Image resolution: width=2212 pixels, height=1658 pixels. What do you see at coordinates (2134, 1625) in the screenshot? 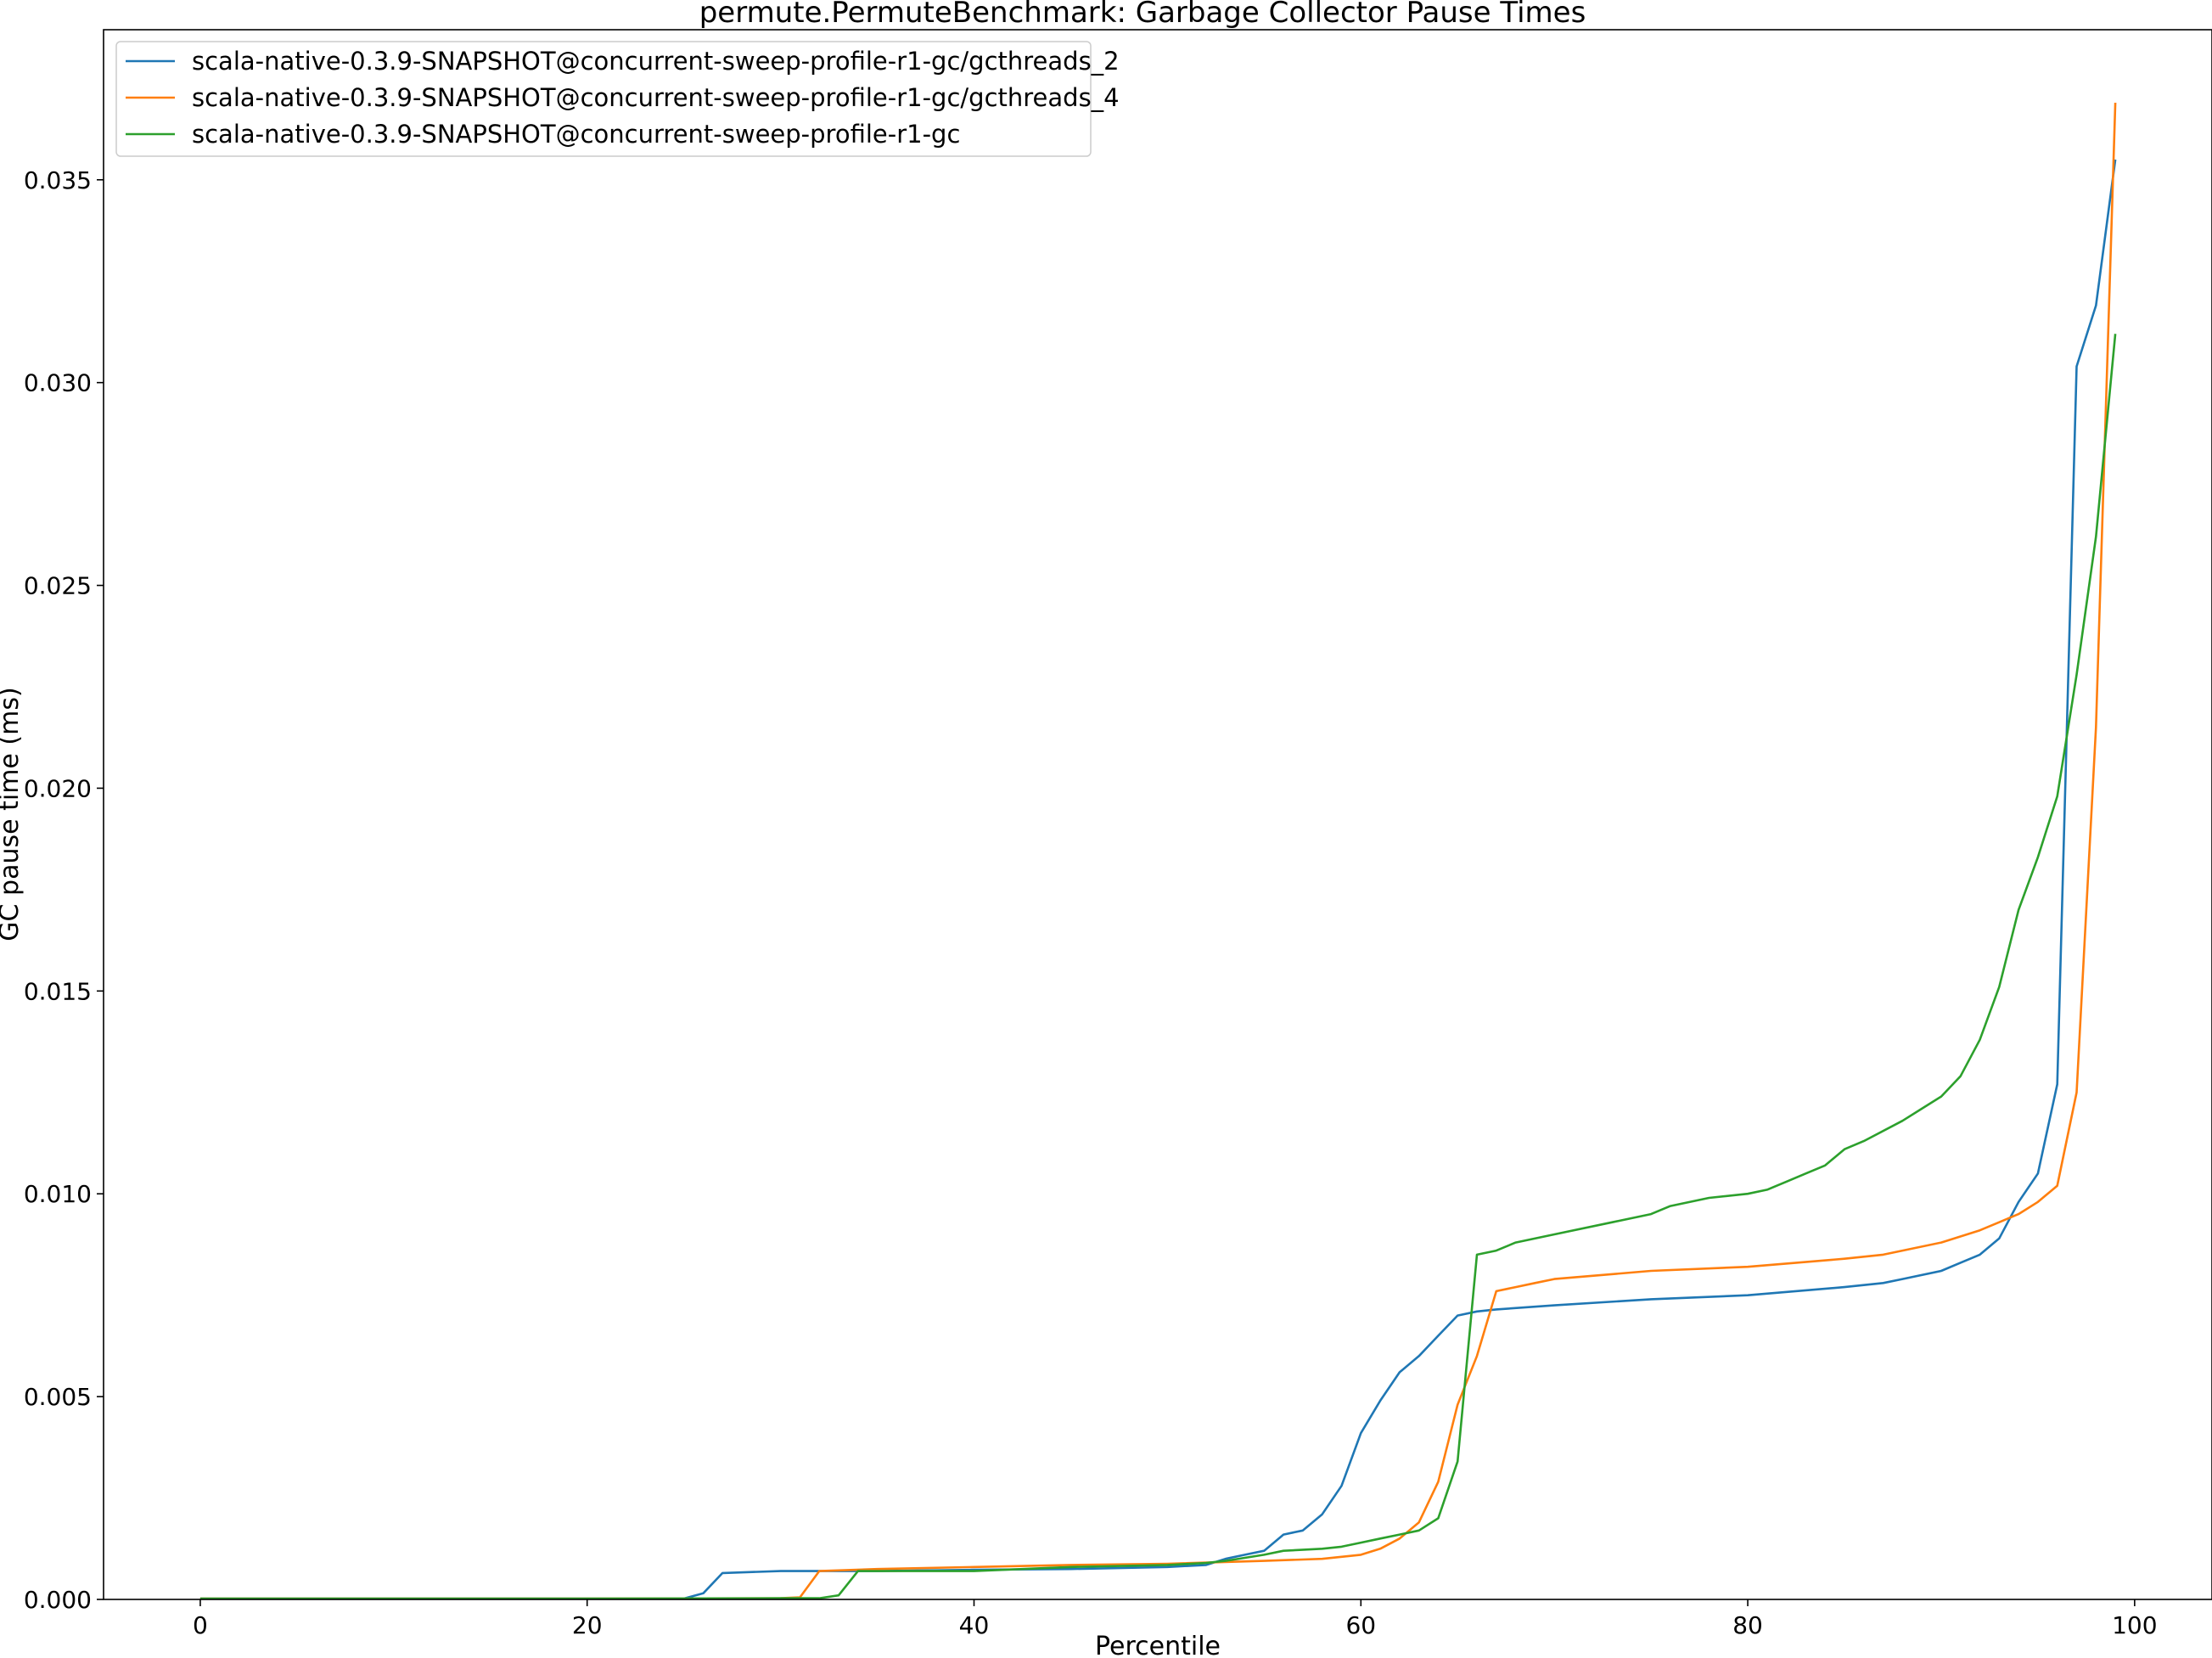
I see `x-tick-label: 100` at bounding box center [2134, 1625].